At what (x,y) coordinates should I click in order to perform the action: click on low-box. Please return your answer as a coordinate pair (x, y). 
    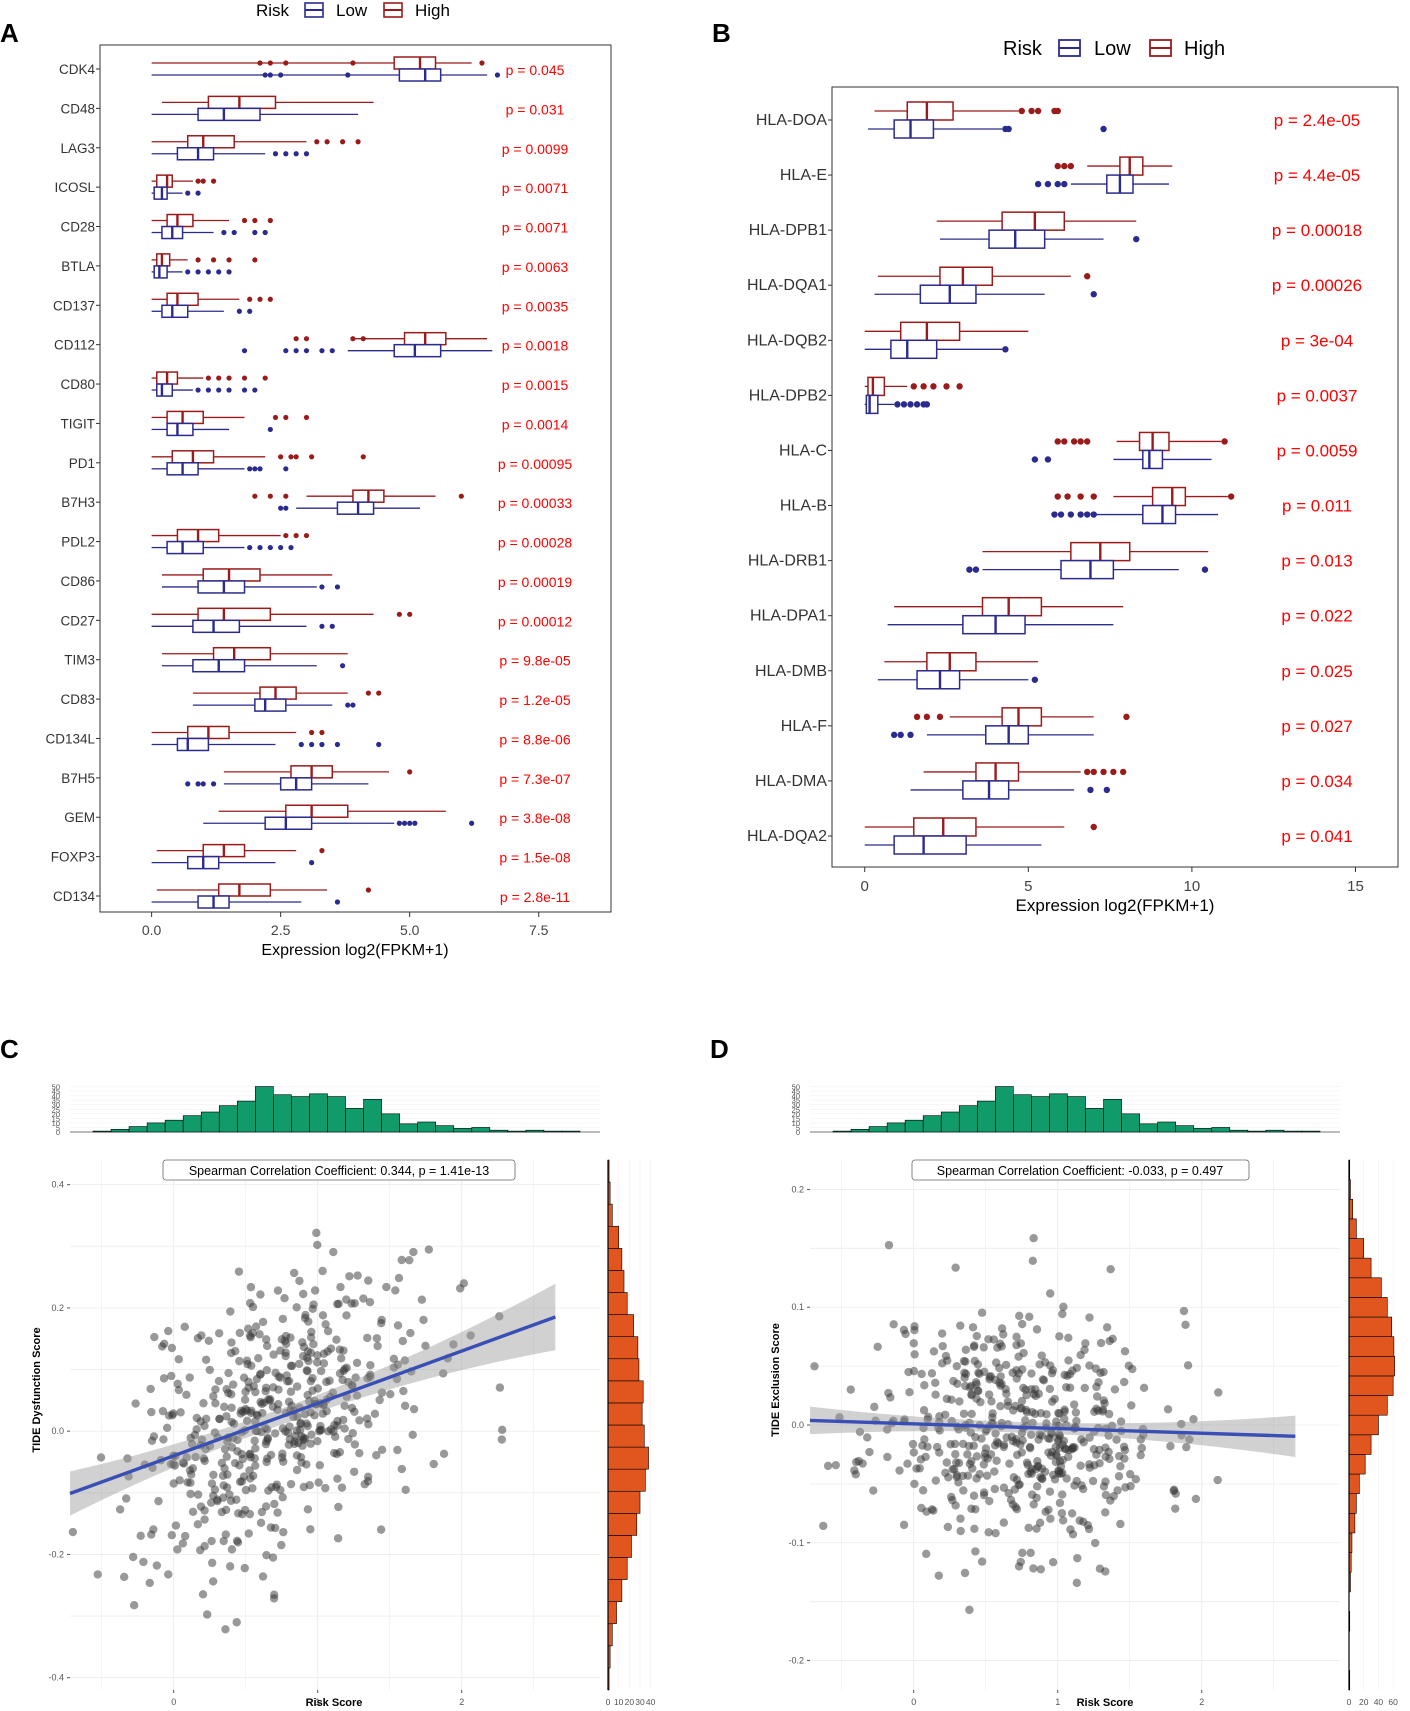
    Looking at the image, I should click on (420, 75).